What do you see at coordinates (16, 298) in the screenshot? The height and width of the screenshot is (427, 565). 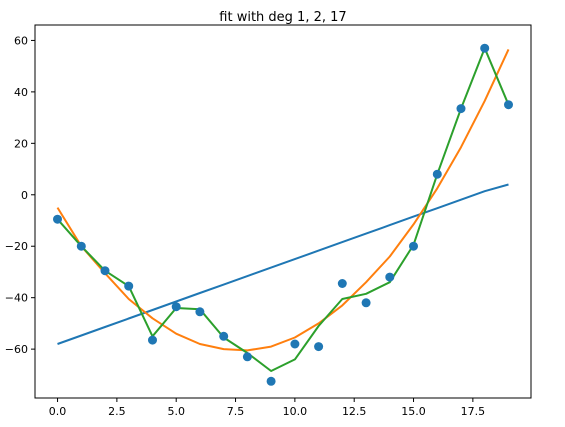 I see `y-tick-label: −40` at bounding box center [16, 298].